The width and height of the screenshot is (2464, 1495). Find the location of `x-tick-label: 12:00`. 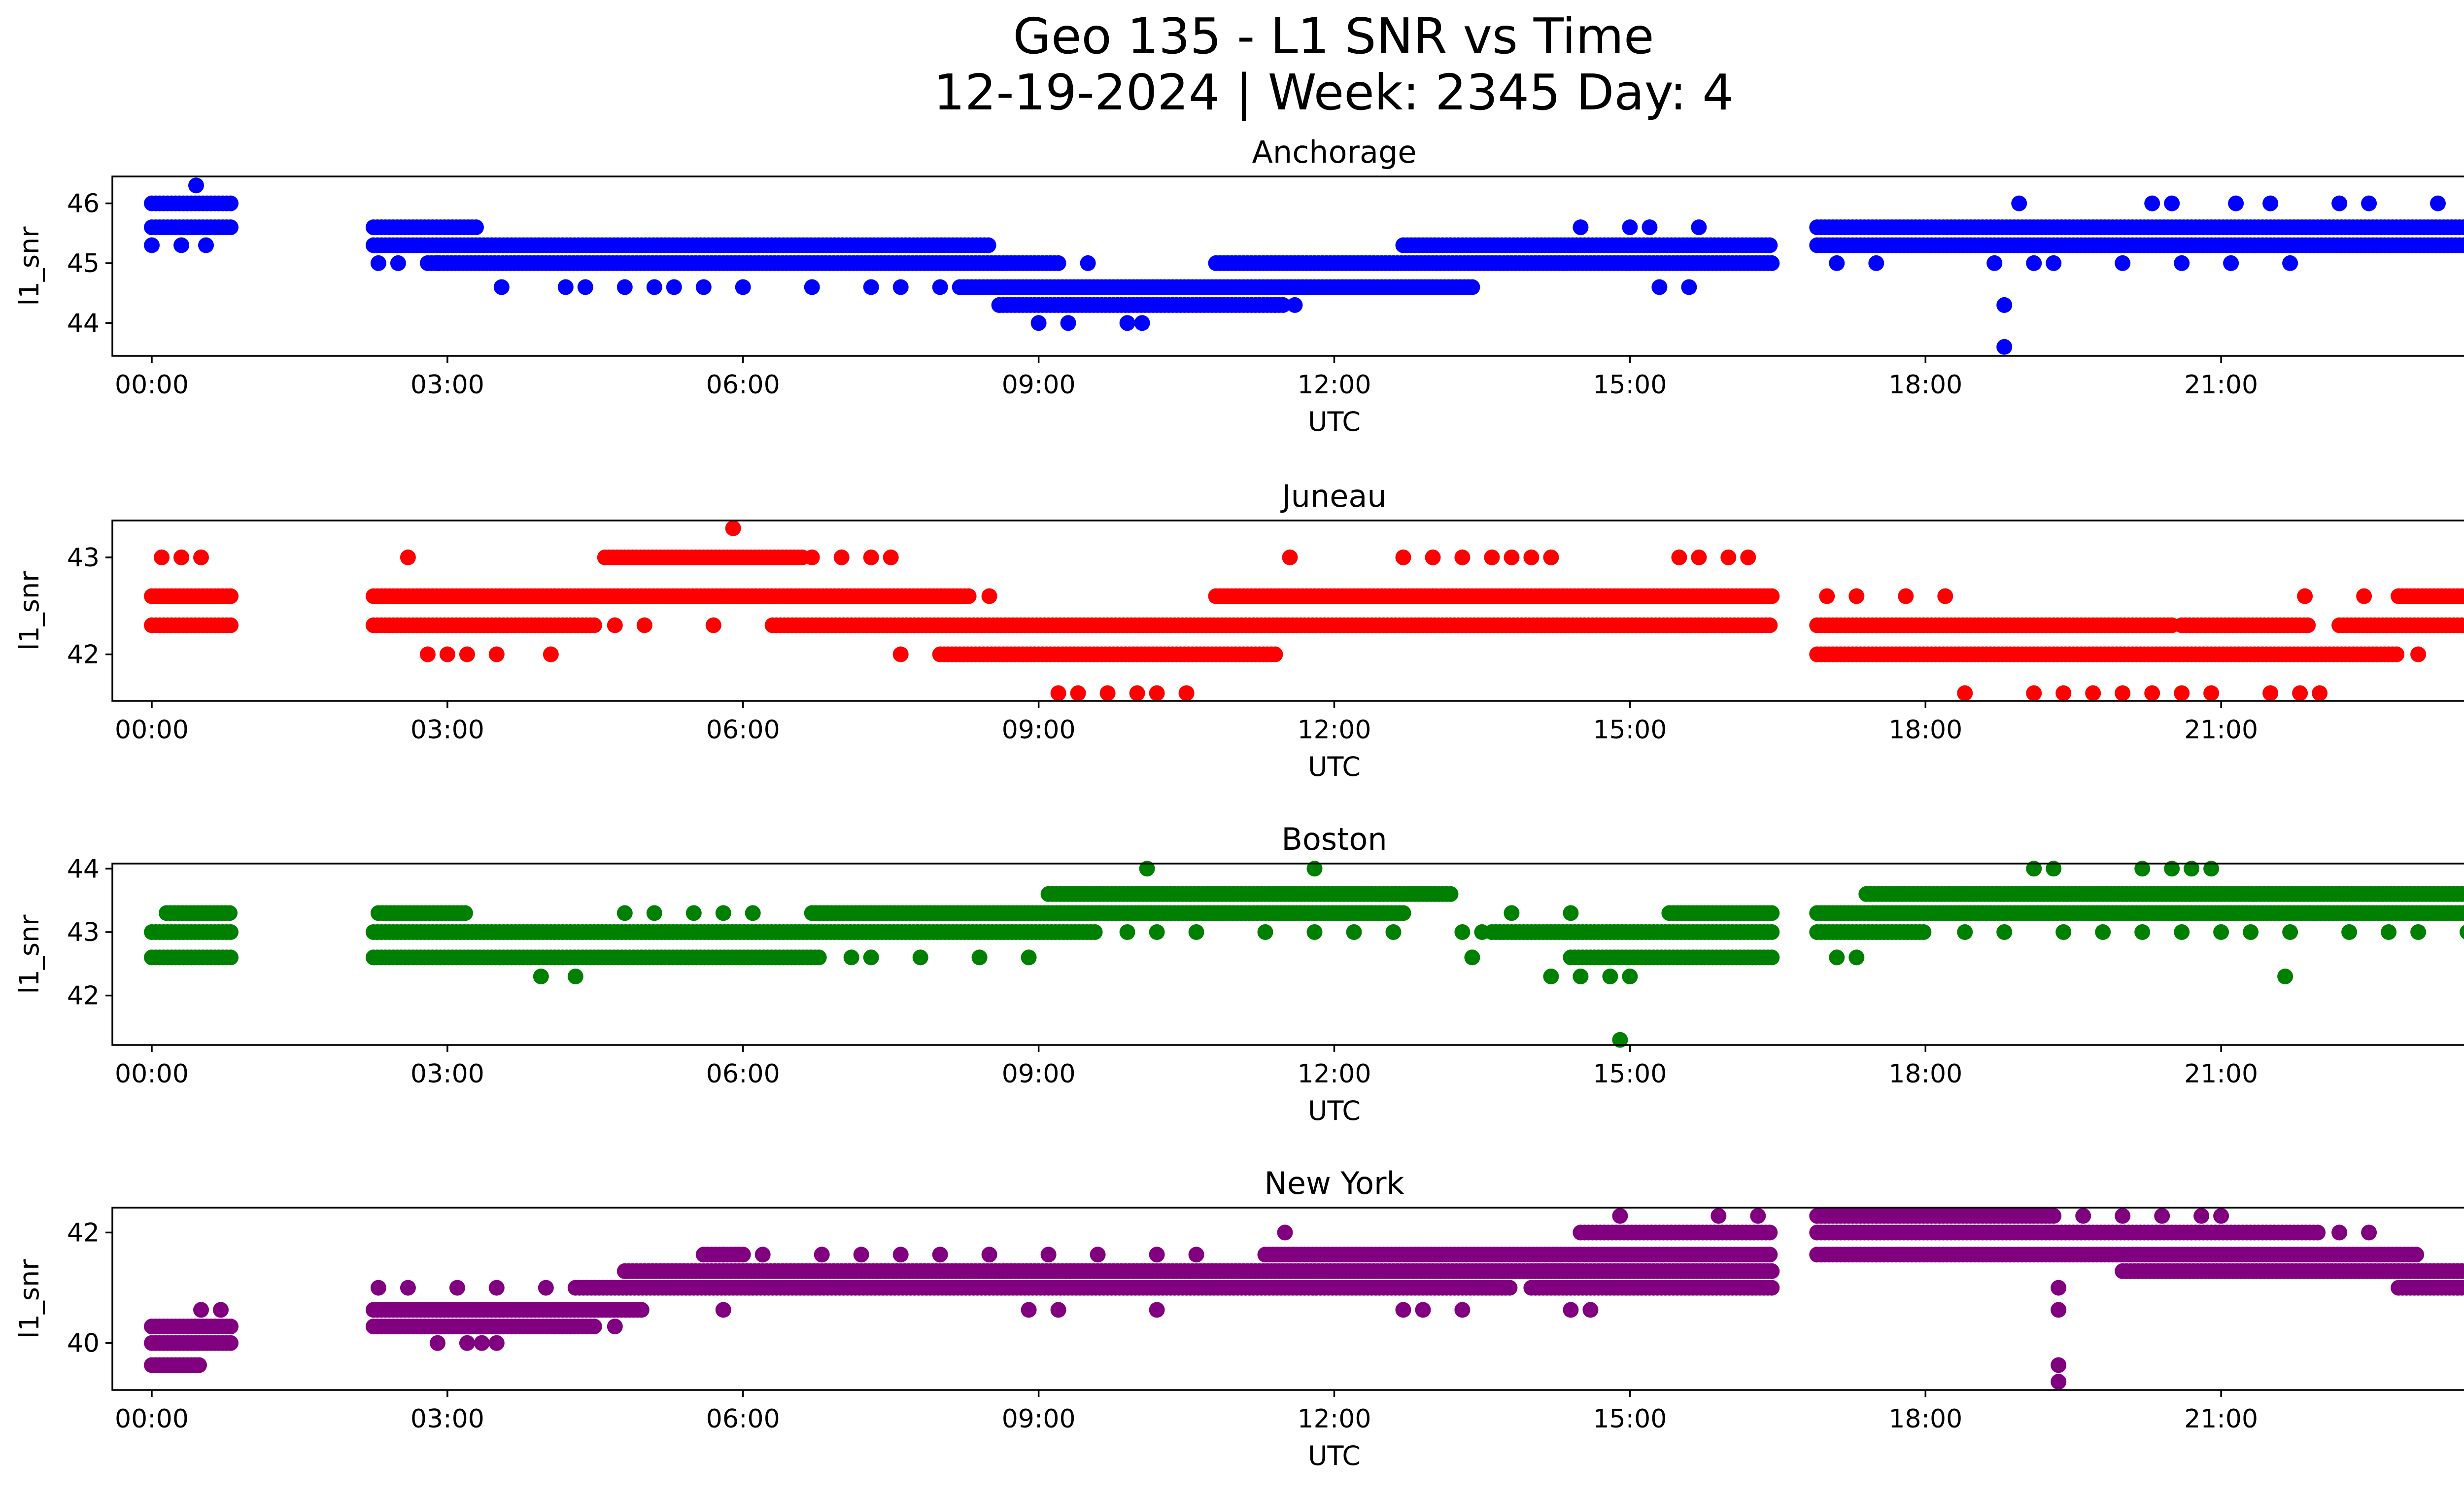

x-tick-label: 12:00 is located at coordinates (1334, 730).